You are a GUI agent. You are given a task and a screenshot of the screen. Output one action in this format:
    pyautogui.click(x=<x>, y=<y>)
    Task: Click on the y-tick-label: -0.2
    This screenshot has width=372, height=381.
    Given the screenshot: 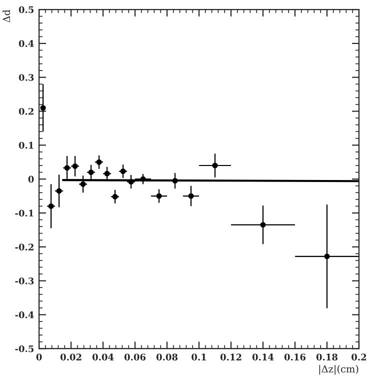 What is the action you would take?
    pyautogui.click(x=24, y=247)
    